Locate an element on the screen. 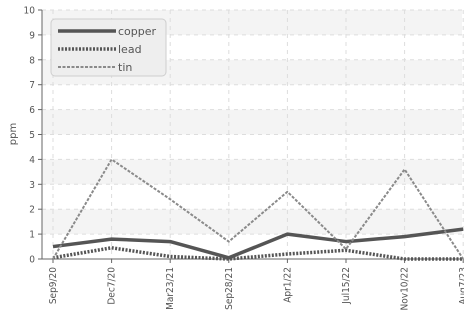 The width and height of the screenshot is (464, 321). x-tick-label: Mar23/21 is located at coordinates (170, 288).